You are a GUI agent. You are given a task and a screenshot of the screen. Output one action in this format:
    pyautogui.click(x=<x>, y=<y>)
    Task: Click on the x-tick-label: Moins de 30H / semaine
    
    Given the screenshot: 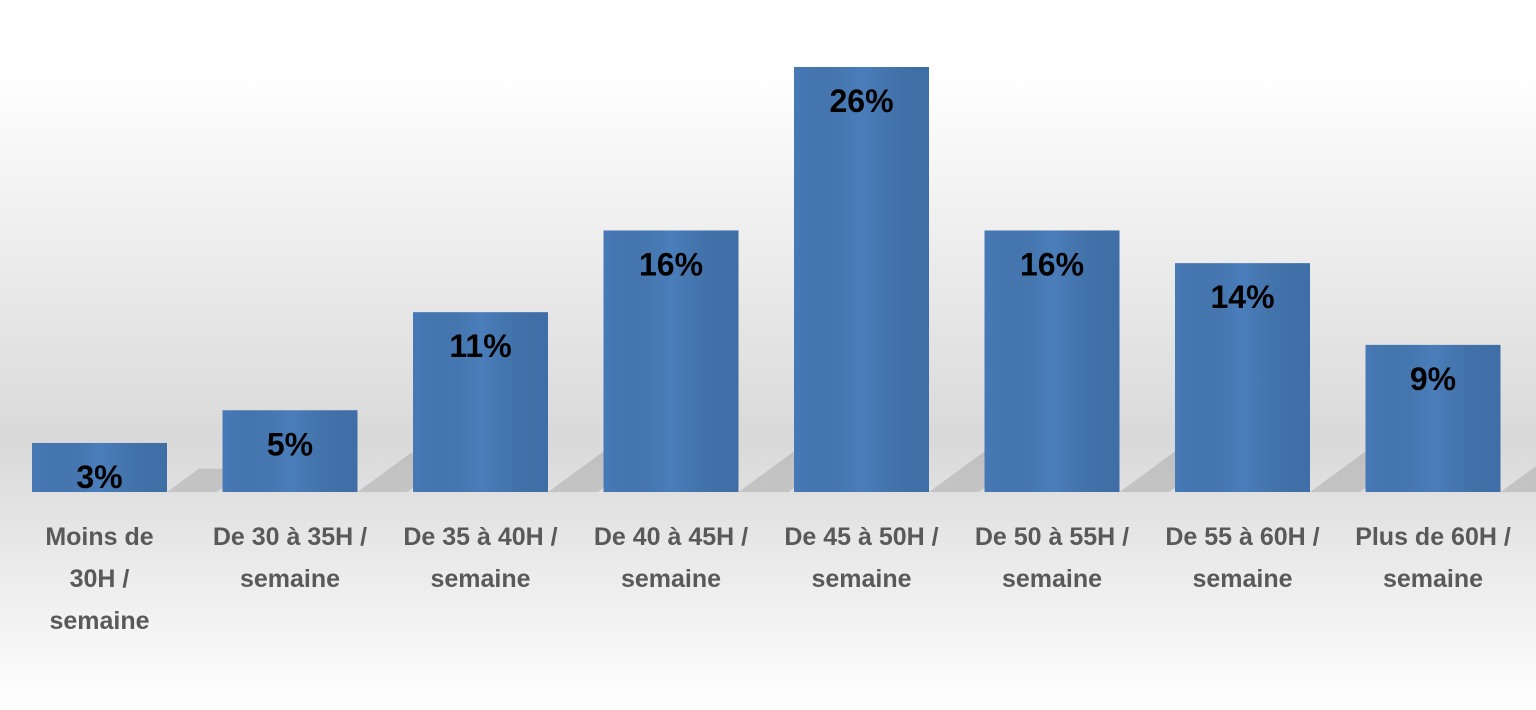 What is the action you would take?
    pyautogui.click(x=99, y=579)
    